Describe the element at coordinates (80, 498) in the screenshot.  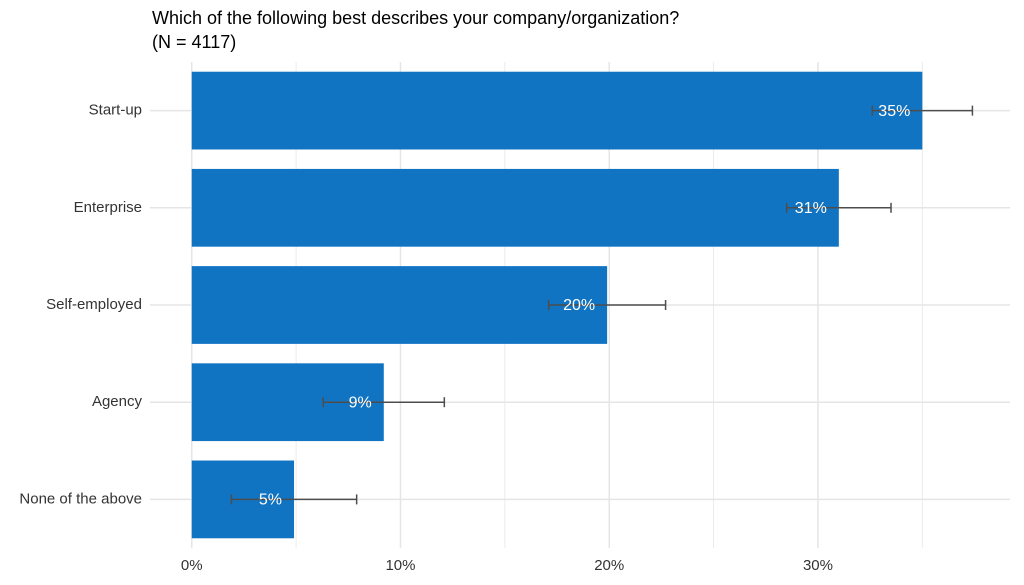
I see `y-tick-label: None of the above` at that location.